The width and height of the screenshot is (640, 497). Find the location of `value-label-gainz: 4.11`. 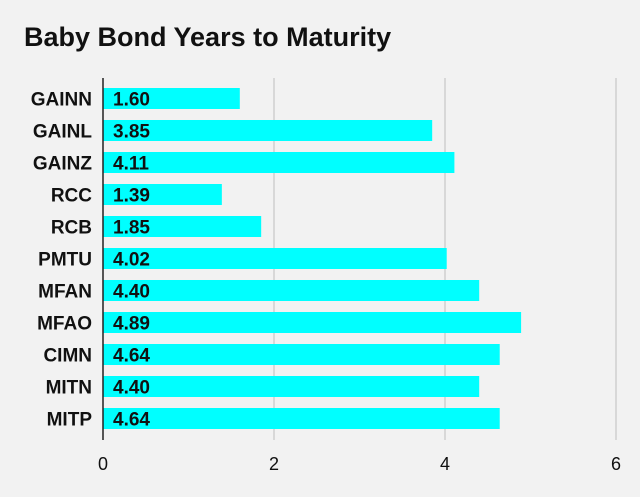

value-label-gainz: 4.11 is located at coordinates (131, 164).